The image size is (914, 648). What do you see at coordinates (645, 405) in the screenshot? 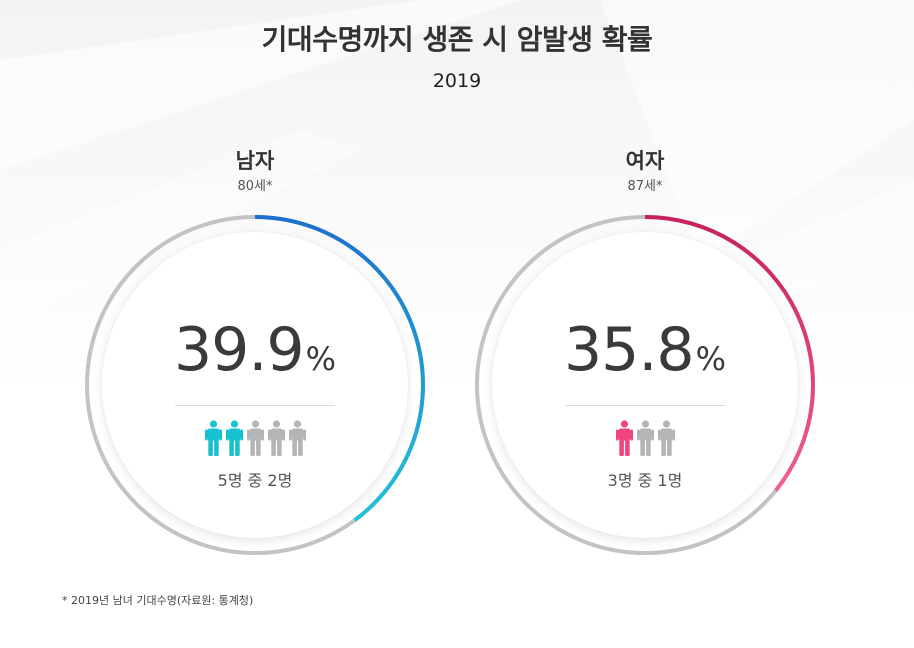
I see `female-divider` at bounding box center [645, 405].